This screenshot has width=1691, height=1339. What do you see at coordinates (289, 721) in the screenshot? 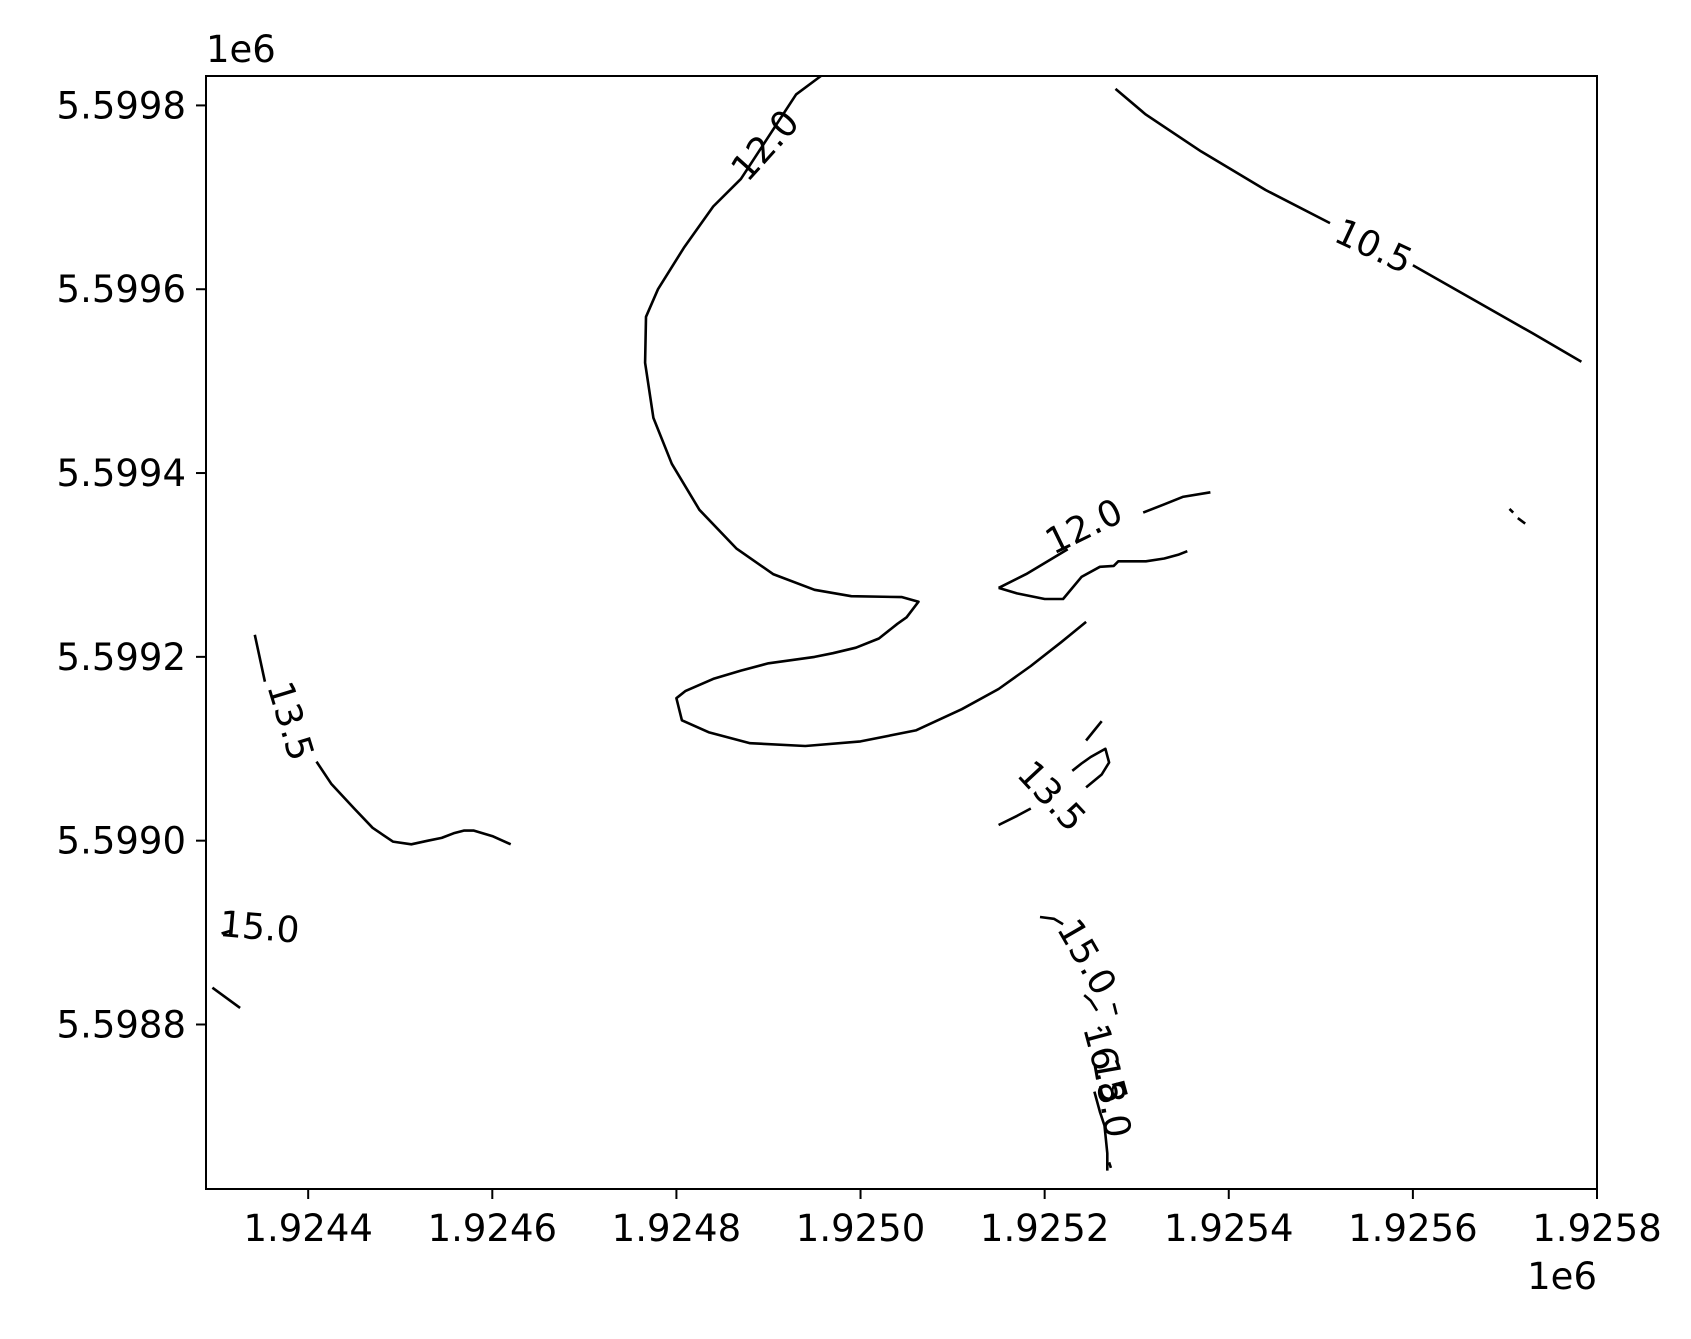
I see `contour-label-3: 13.5` at bounding box center [289, 721].